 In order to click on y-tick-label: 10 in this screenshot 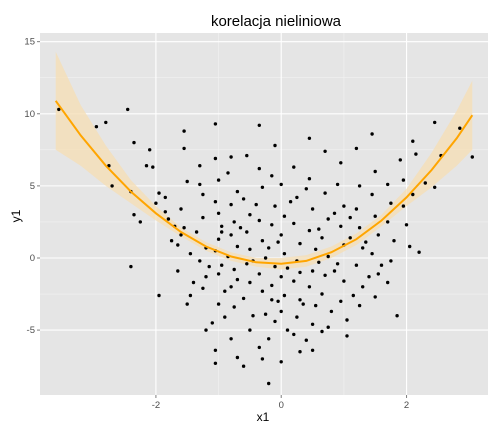, I will do `click(29, 114)`.